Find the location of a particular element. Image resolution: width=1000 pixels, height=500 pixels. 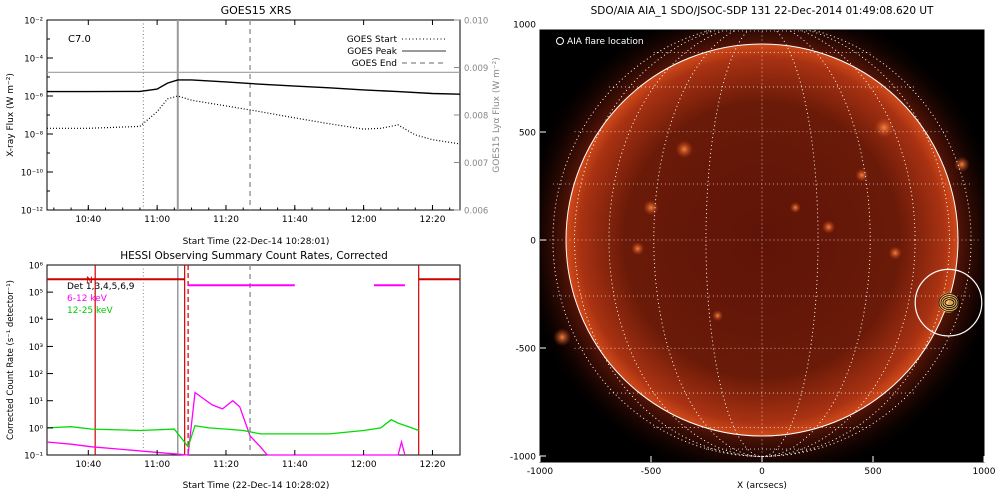

aia-legend: AIA flare location is located at coordinates (600, 42).